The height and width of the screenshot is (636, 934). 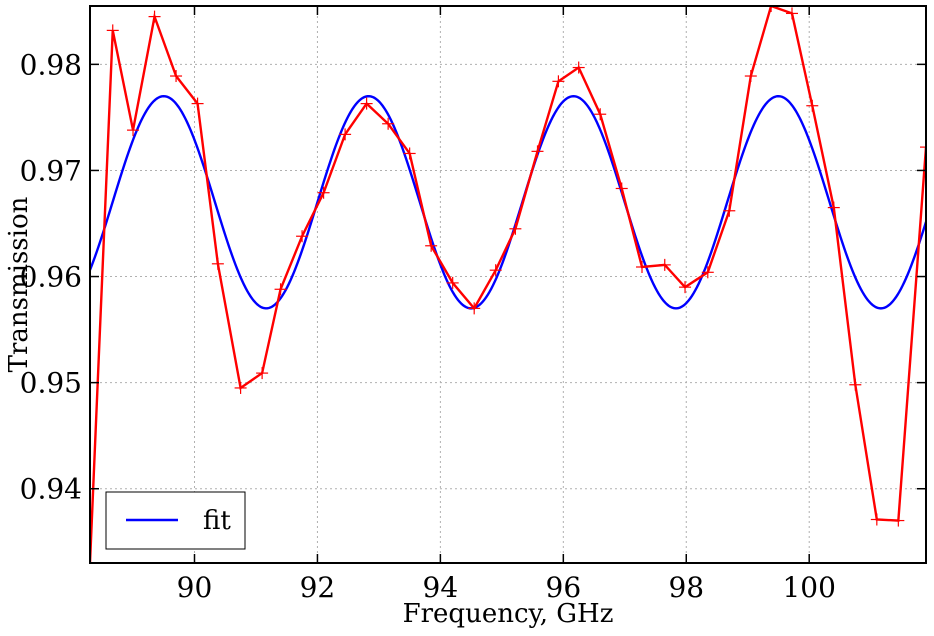 I want to click on x-tick-label: 98, so click(x=686, y=587).